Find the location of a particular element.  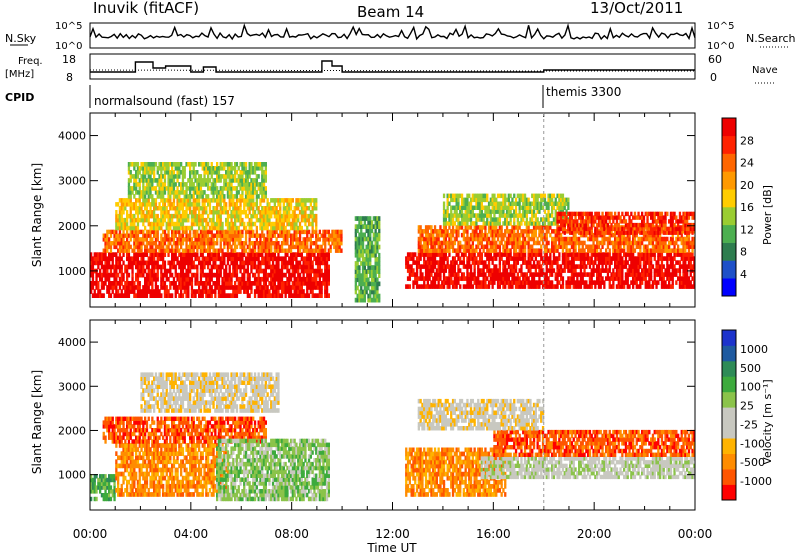

velocity-ytick-label: 3000 is located at coordinates (72, 386).